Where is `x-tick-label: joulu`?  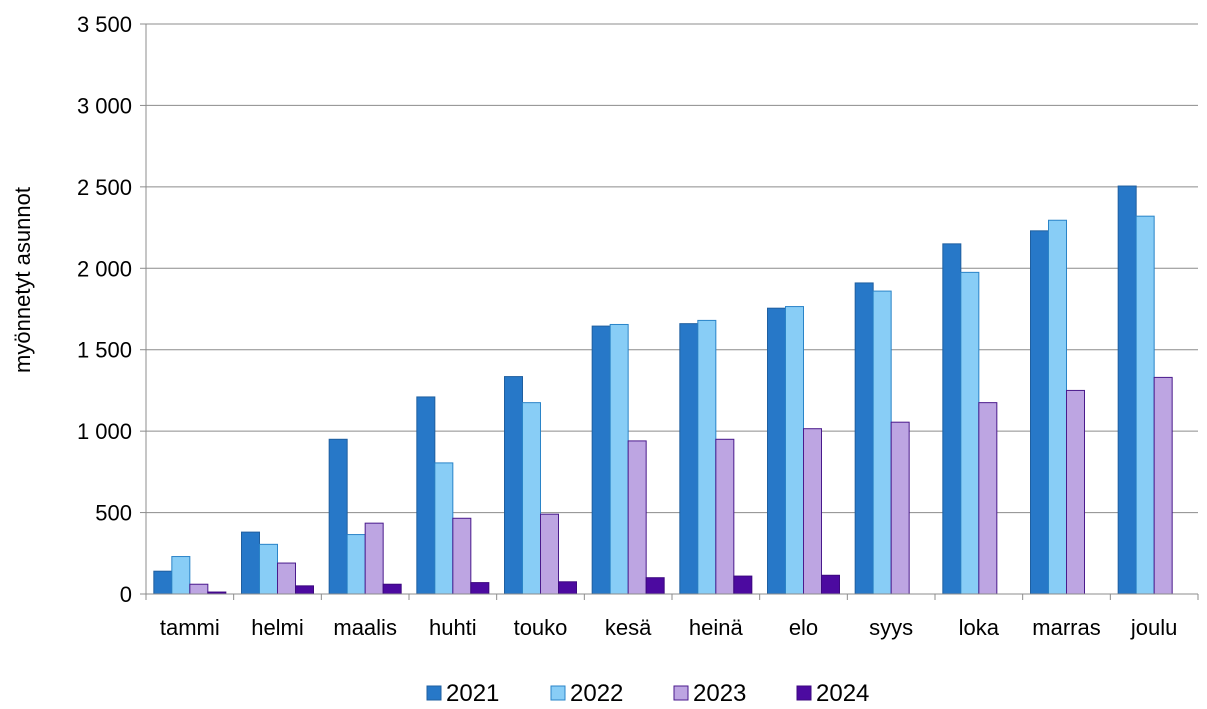
x-tick-label: joulu is located at coordinates (1153, 627).